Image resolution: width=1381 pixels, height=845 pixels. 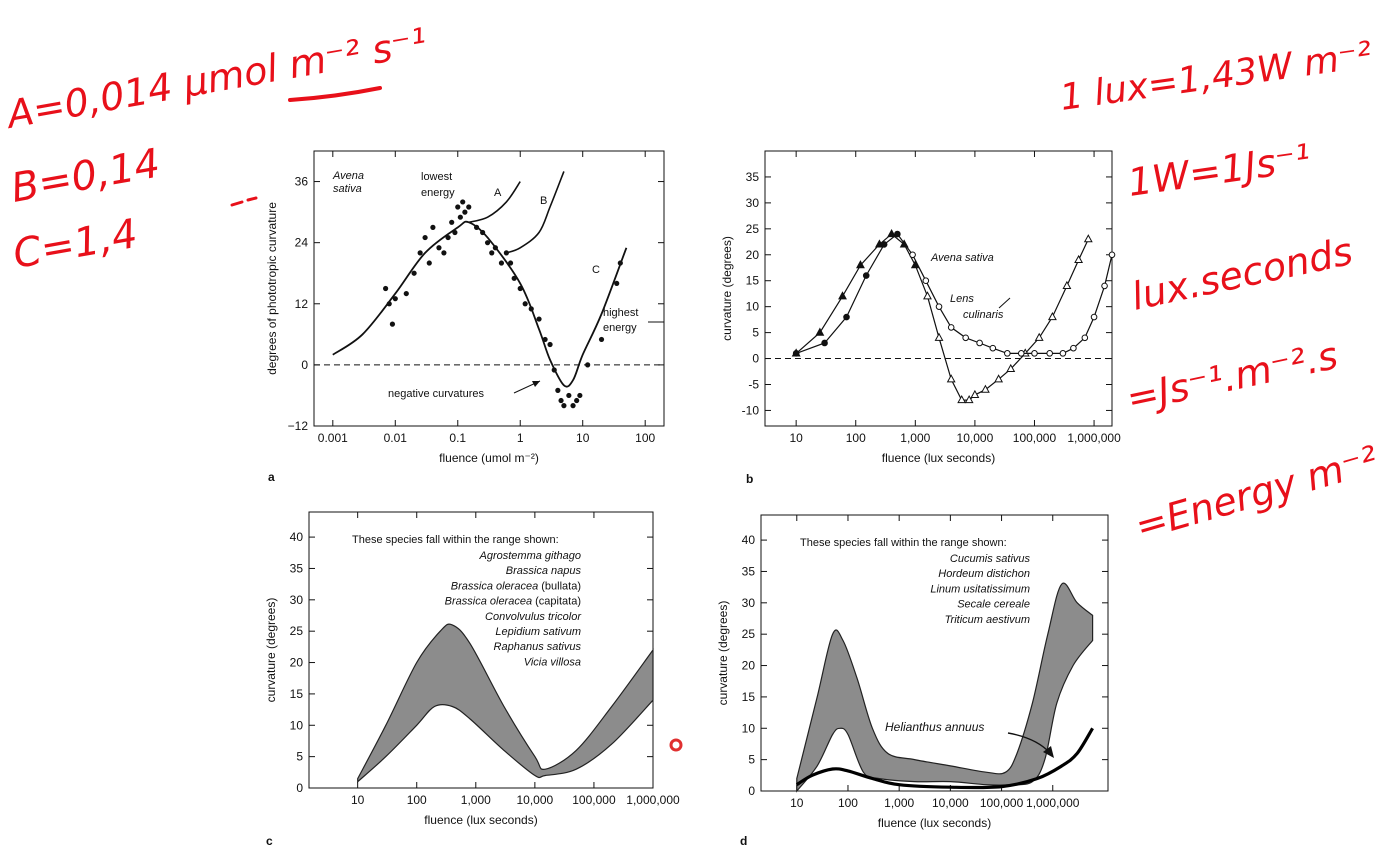 What do you see at coordinates (544, 571) in the screenshot?
I see `species-item: Brassica napus` at bounding box center [544, 571].